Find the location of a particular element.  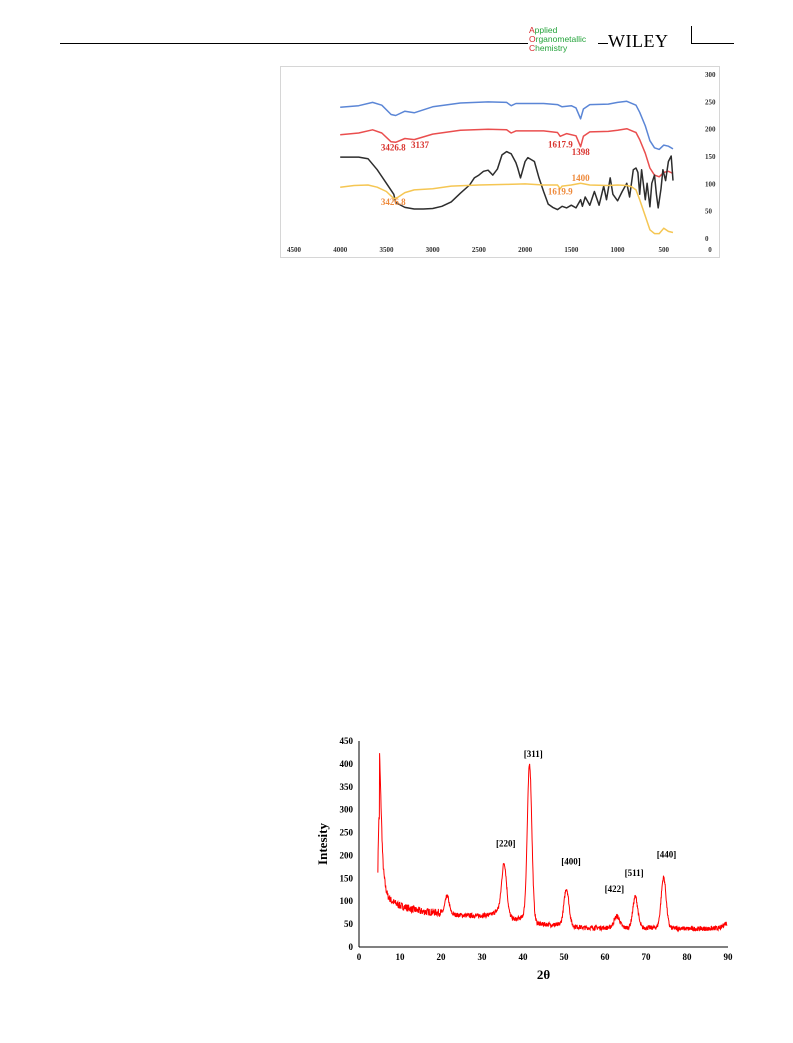

x-tick-label: 60 is located at coordinates (606, 957).